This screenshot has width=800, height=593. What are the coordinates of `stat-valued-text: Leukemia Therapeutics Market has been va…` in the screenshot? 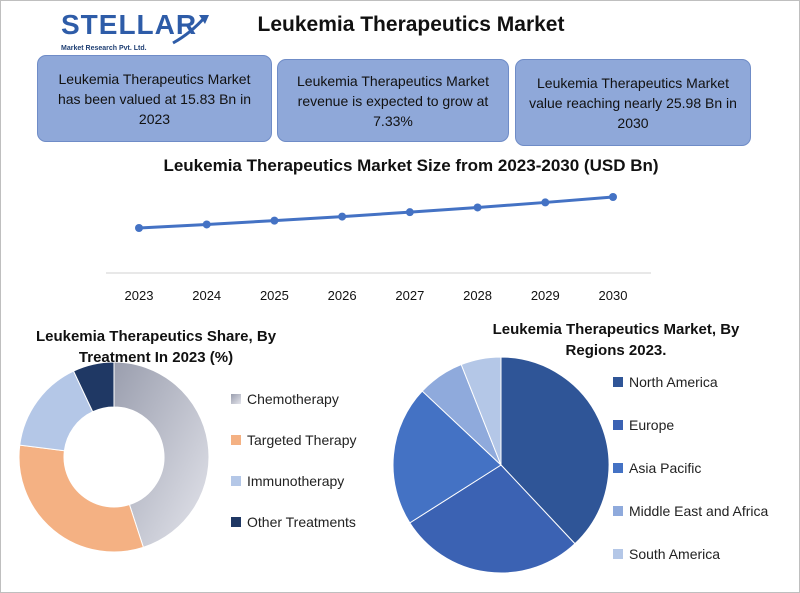 It's located at (154, 98).